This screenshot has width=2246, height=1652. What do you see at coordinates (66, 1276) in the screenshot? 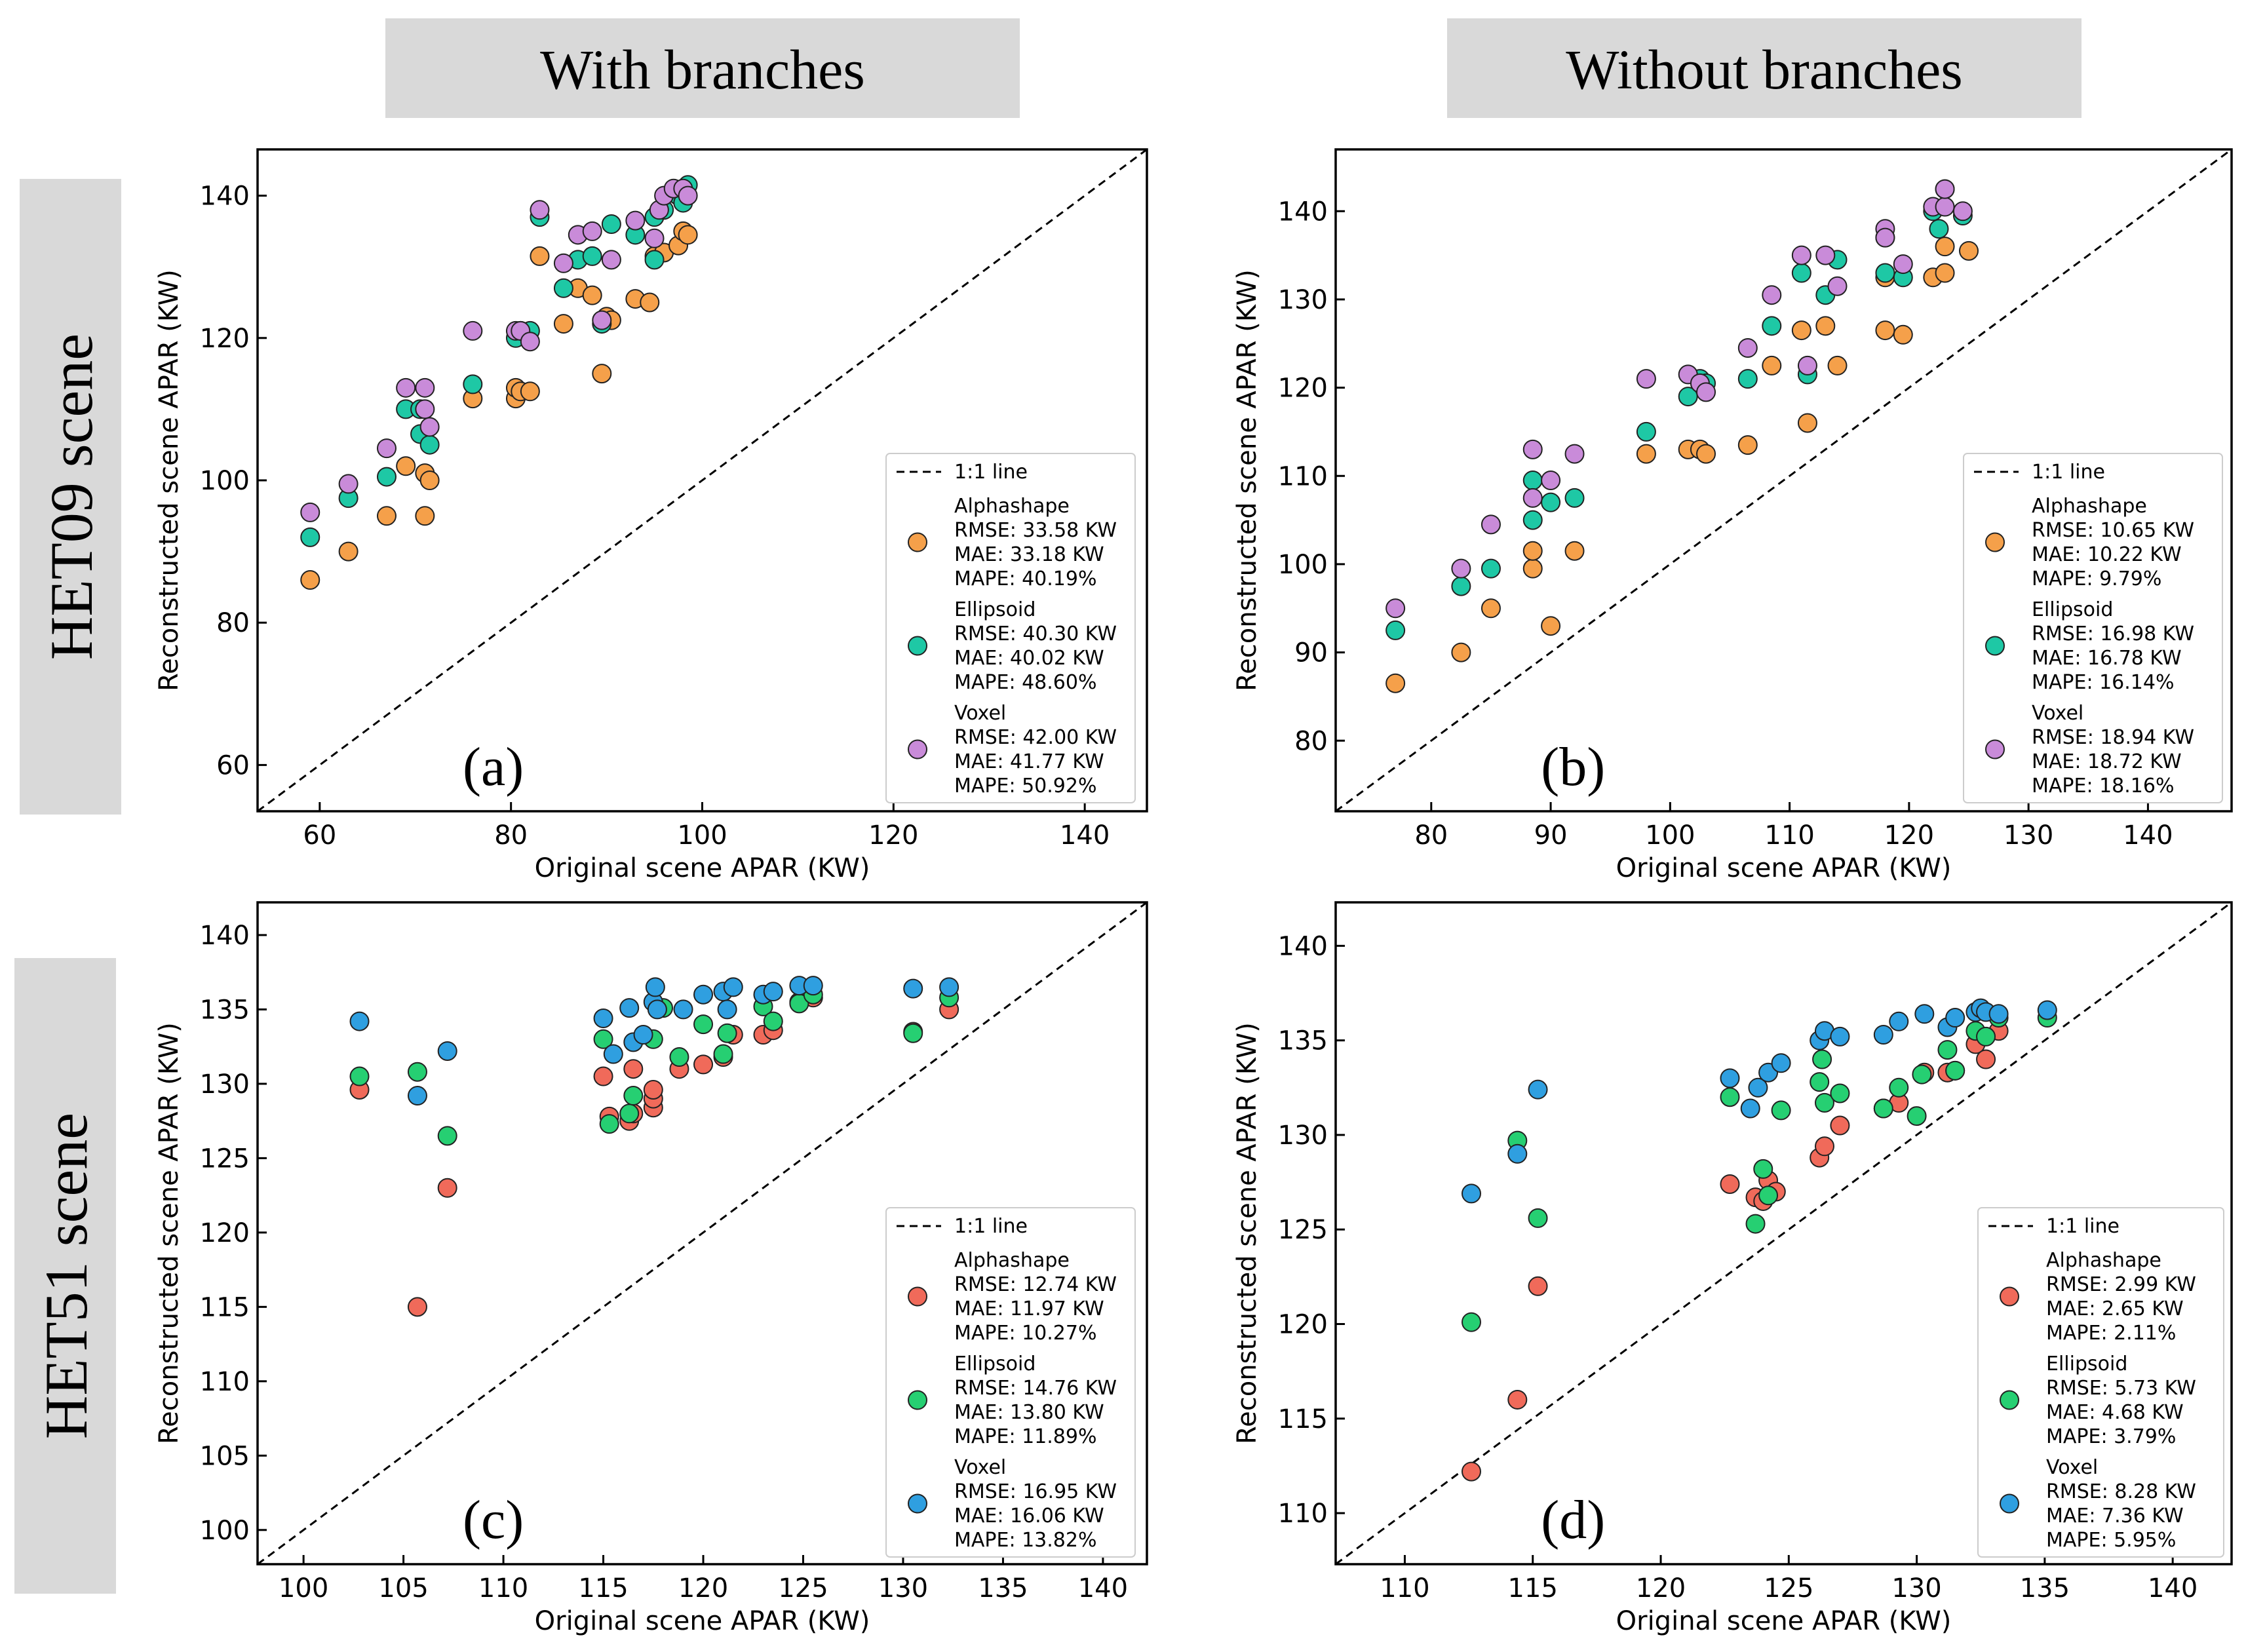
I see `row-label-het51: HET51 scene` at bounding box center [66, 1276].